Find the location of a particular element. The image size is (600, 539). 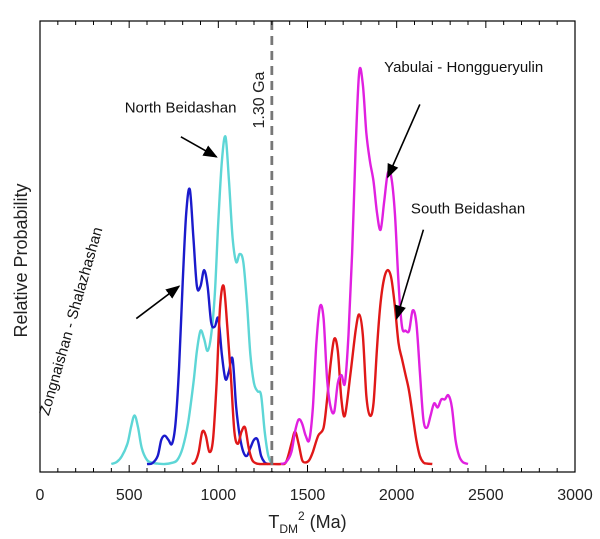

tick-labels-layer: 0 500 1000 1500 2000 2500 3000 is located at coordinates (314, 495).